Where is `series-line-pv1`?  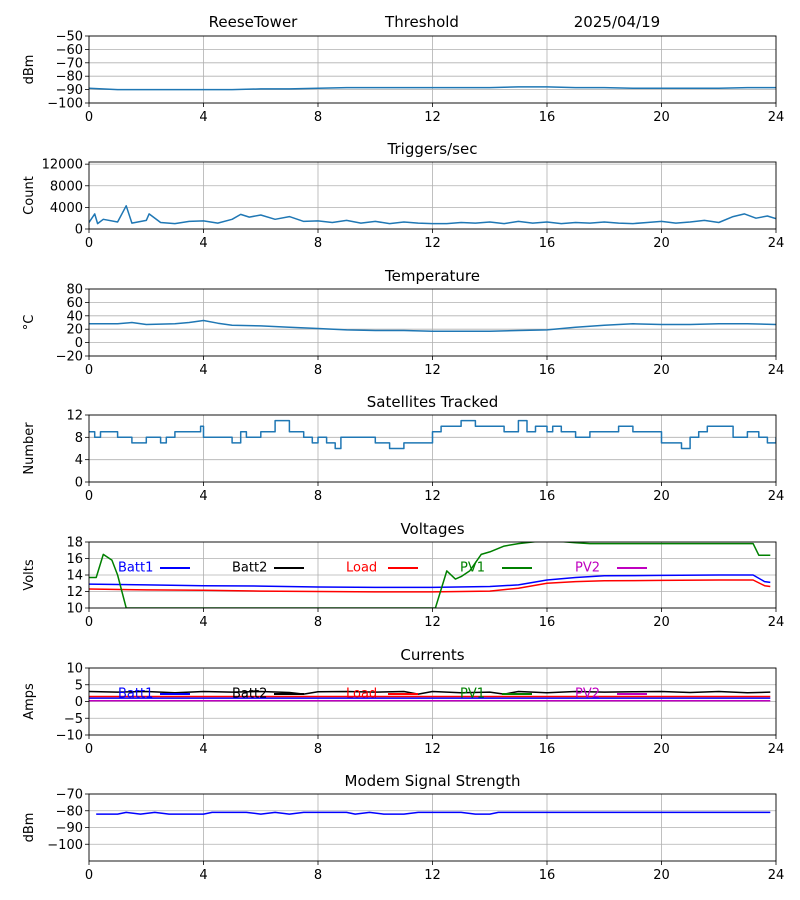 series-line-pv1 is located at coordinates (430, 575).